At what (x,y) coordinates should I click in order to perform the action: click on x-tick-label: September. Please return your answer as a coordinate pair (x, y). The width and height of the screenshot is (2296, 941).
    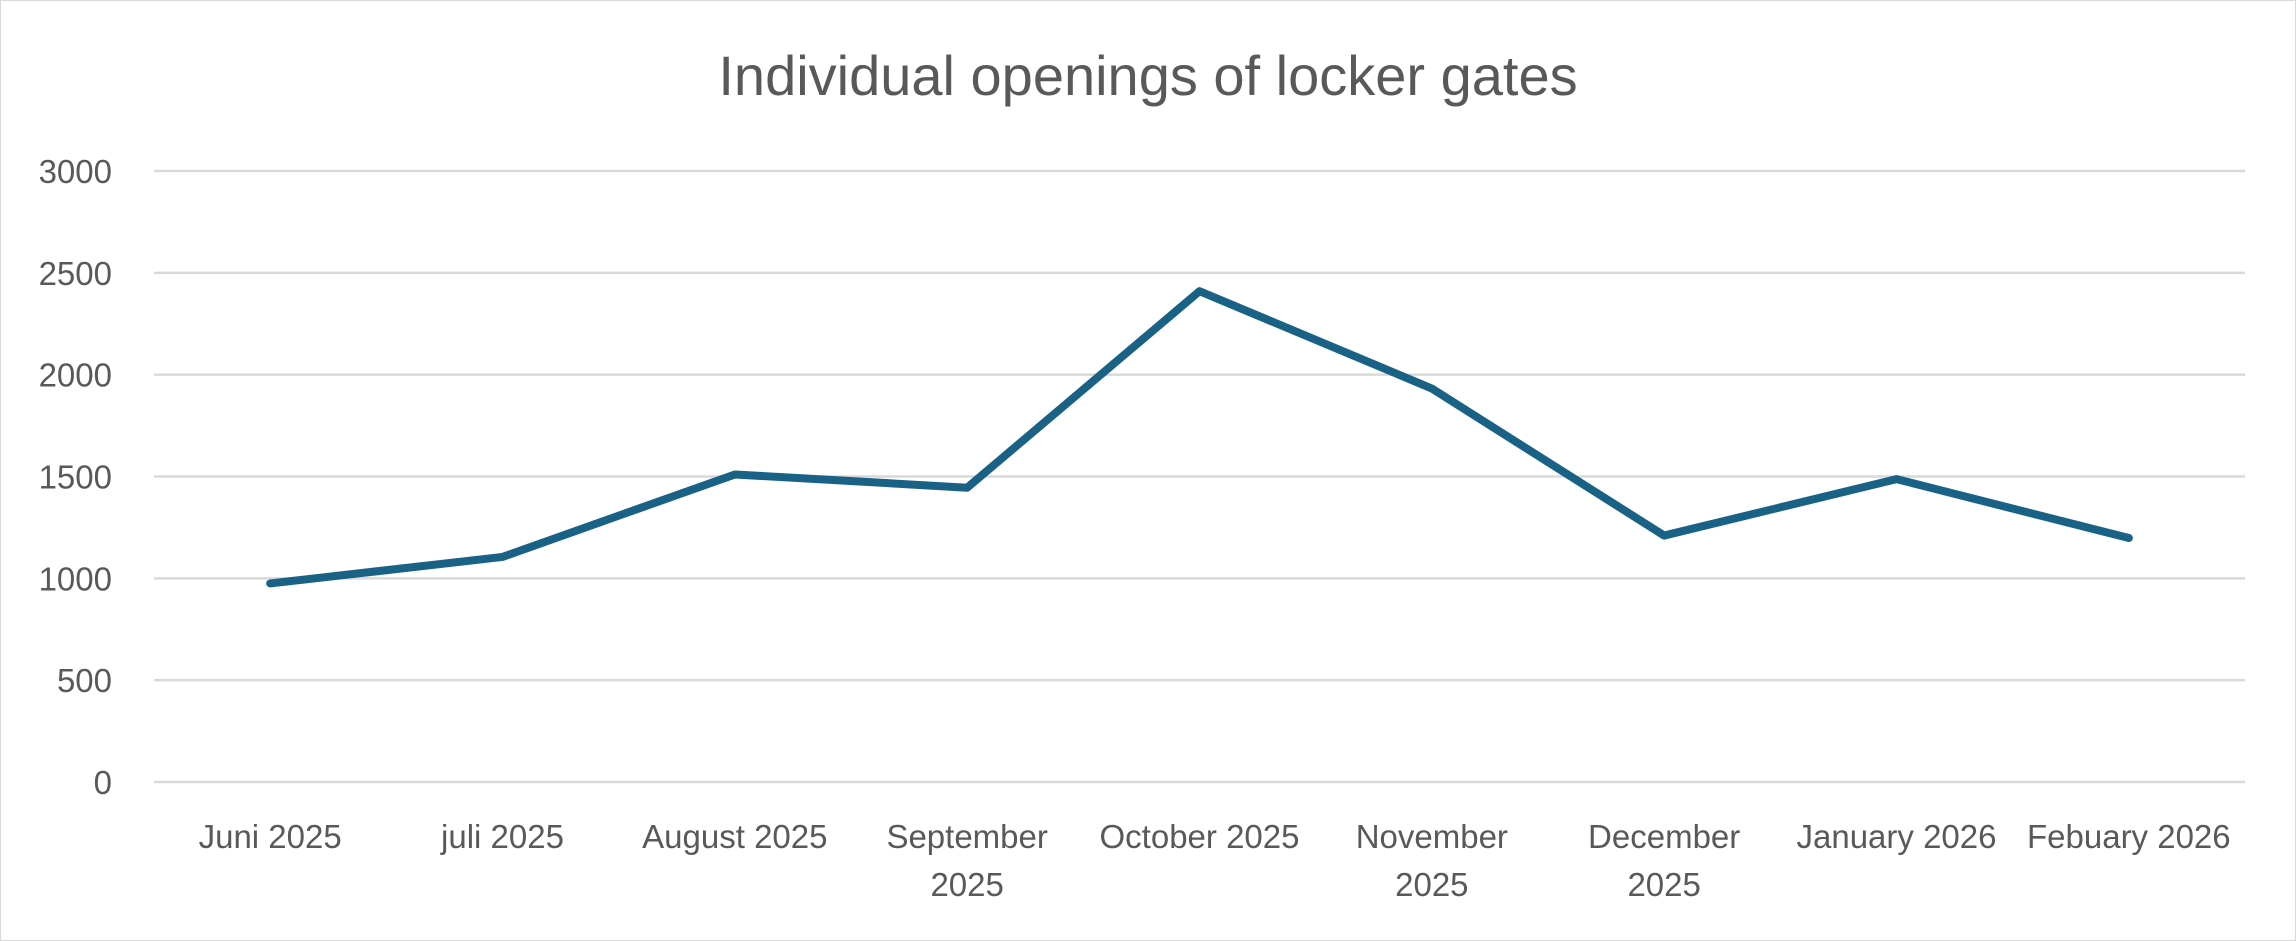
    Looking at the image, I should click on (966, 836).